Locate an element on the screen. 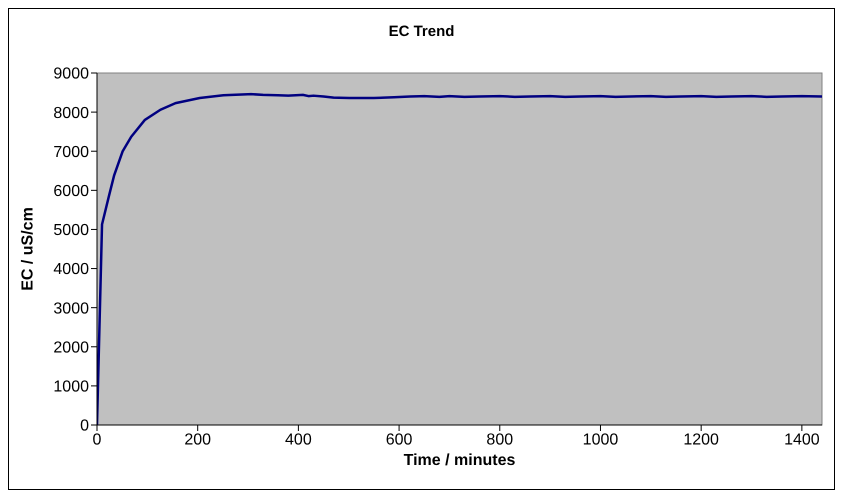 The height and width of the screenshot is (496, 841). x-tick-label: 1000 is located at coordinates (600, 439).